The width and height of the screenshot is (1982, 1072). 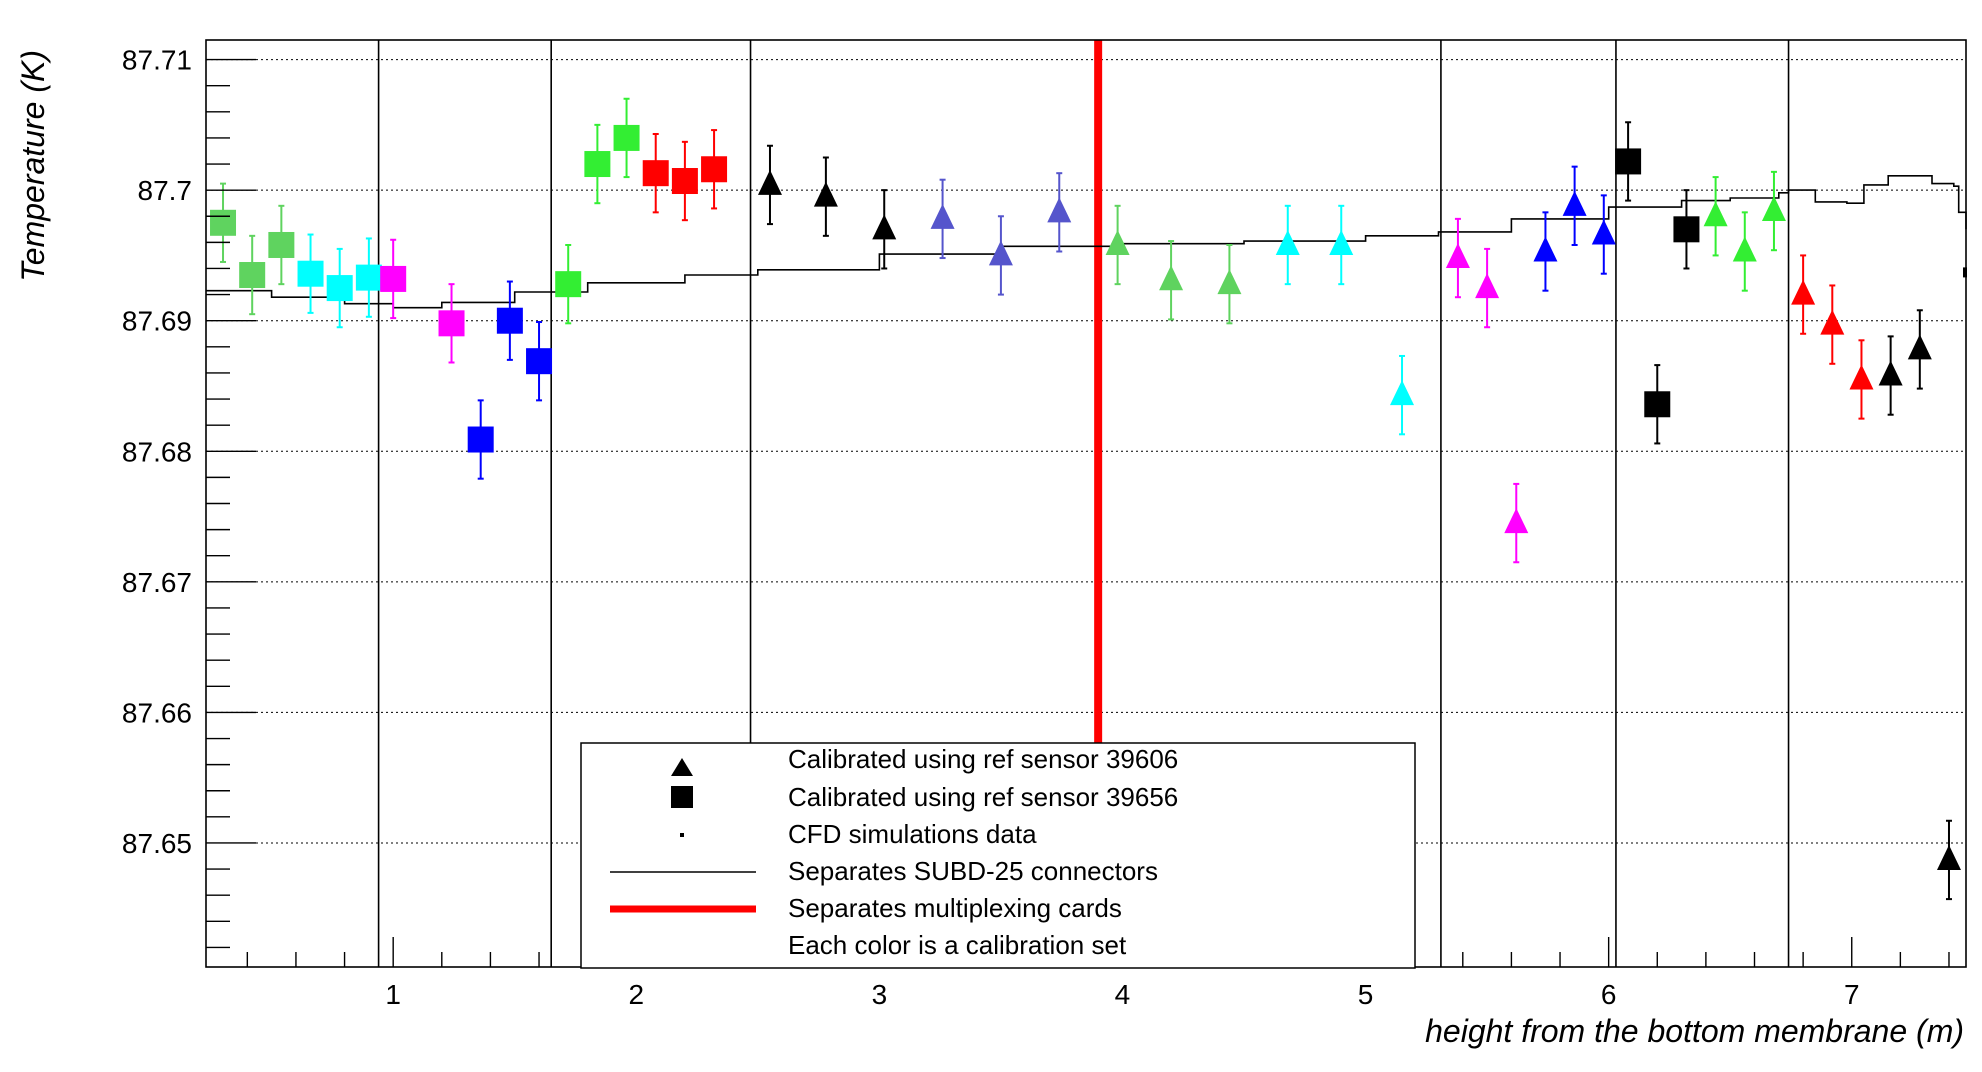 I want to click on legend-label: Calibrated using ref sensor 39606, so click(x=983, y=759).